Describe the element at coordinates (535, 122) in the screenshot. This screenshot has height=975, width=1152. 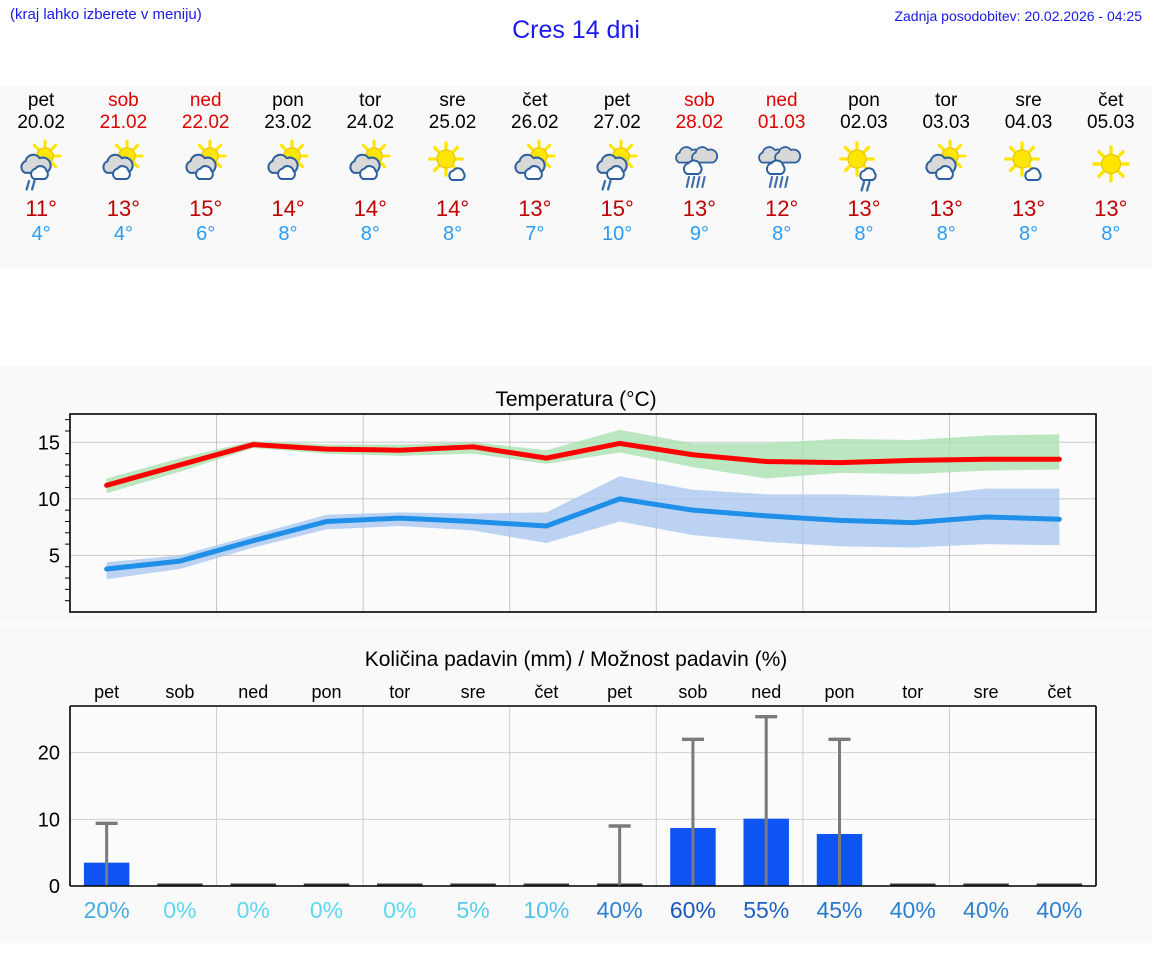
I see `day-date-label: 26.02` at that location.